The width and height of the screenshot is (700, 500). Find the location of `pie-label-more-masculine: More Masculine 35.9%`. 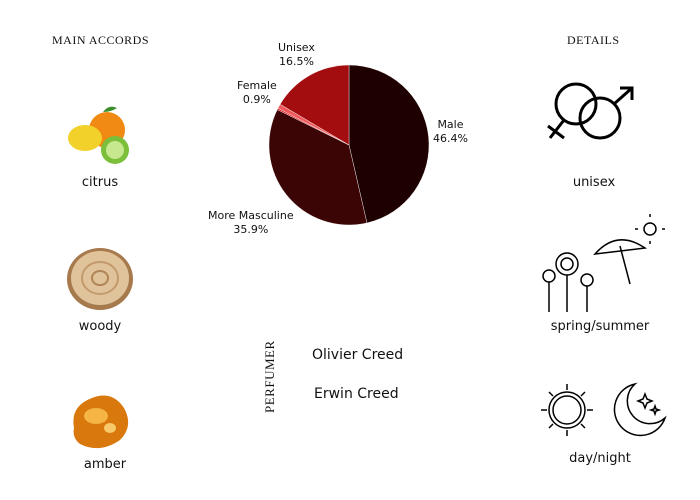

pie-label-more-masculine: More Masculine 35.9% is located at coordinates (251, 222).